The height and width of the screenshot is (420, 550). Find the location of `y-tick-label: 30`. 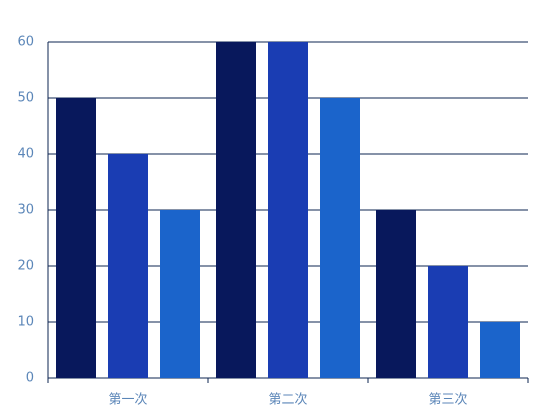

y-tick-label: 30 is located at coordinates (25, 210).